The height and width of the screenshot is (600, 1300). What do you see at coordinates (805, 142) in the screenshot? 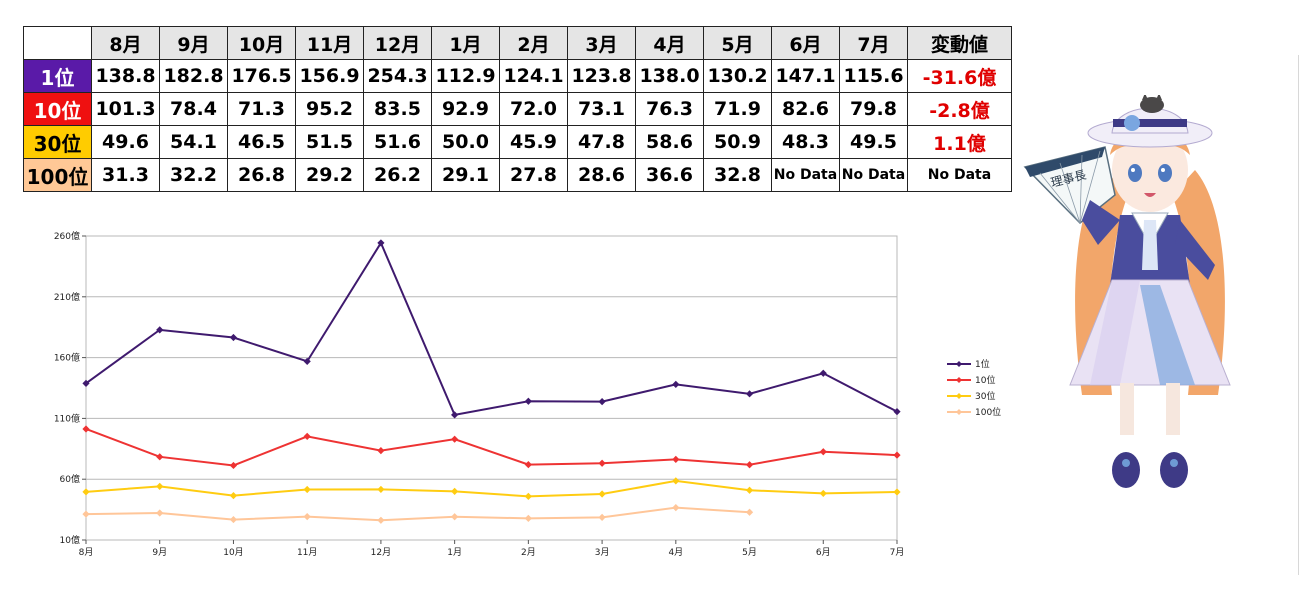
I see `value-cell: 48.3` at bounding box center [805, 142].